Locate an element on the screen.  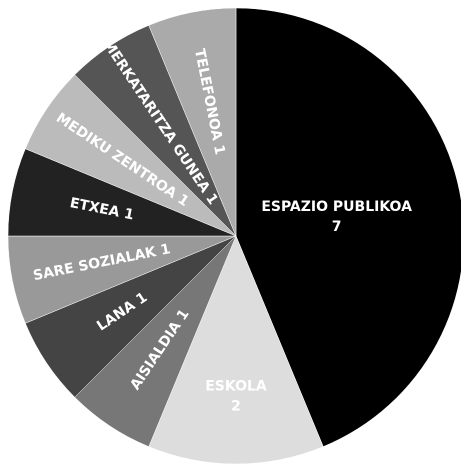
slice-label: ESPAZIO PUBLIKOA is located at coordinates (336, 207).